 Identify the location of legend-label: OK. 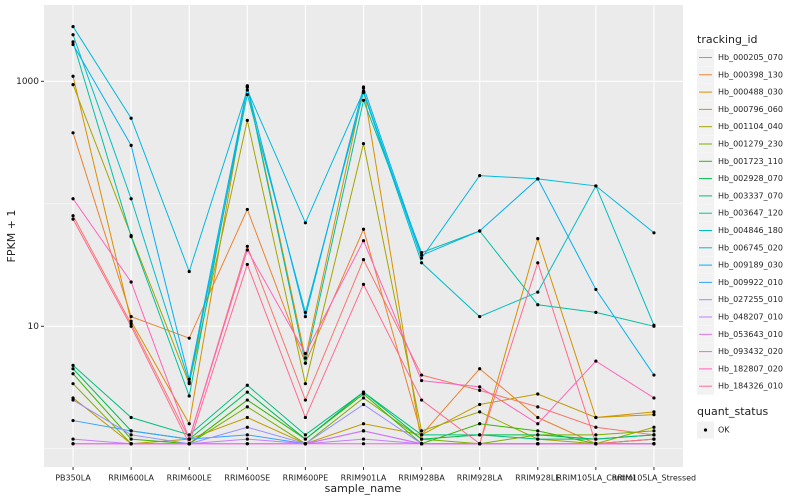
(724, 430).